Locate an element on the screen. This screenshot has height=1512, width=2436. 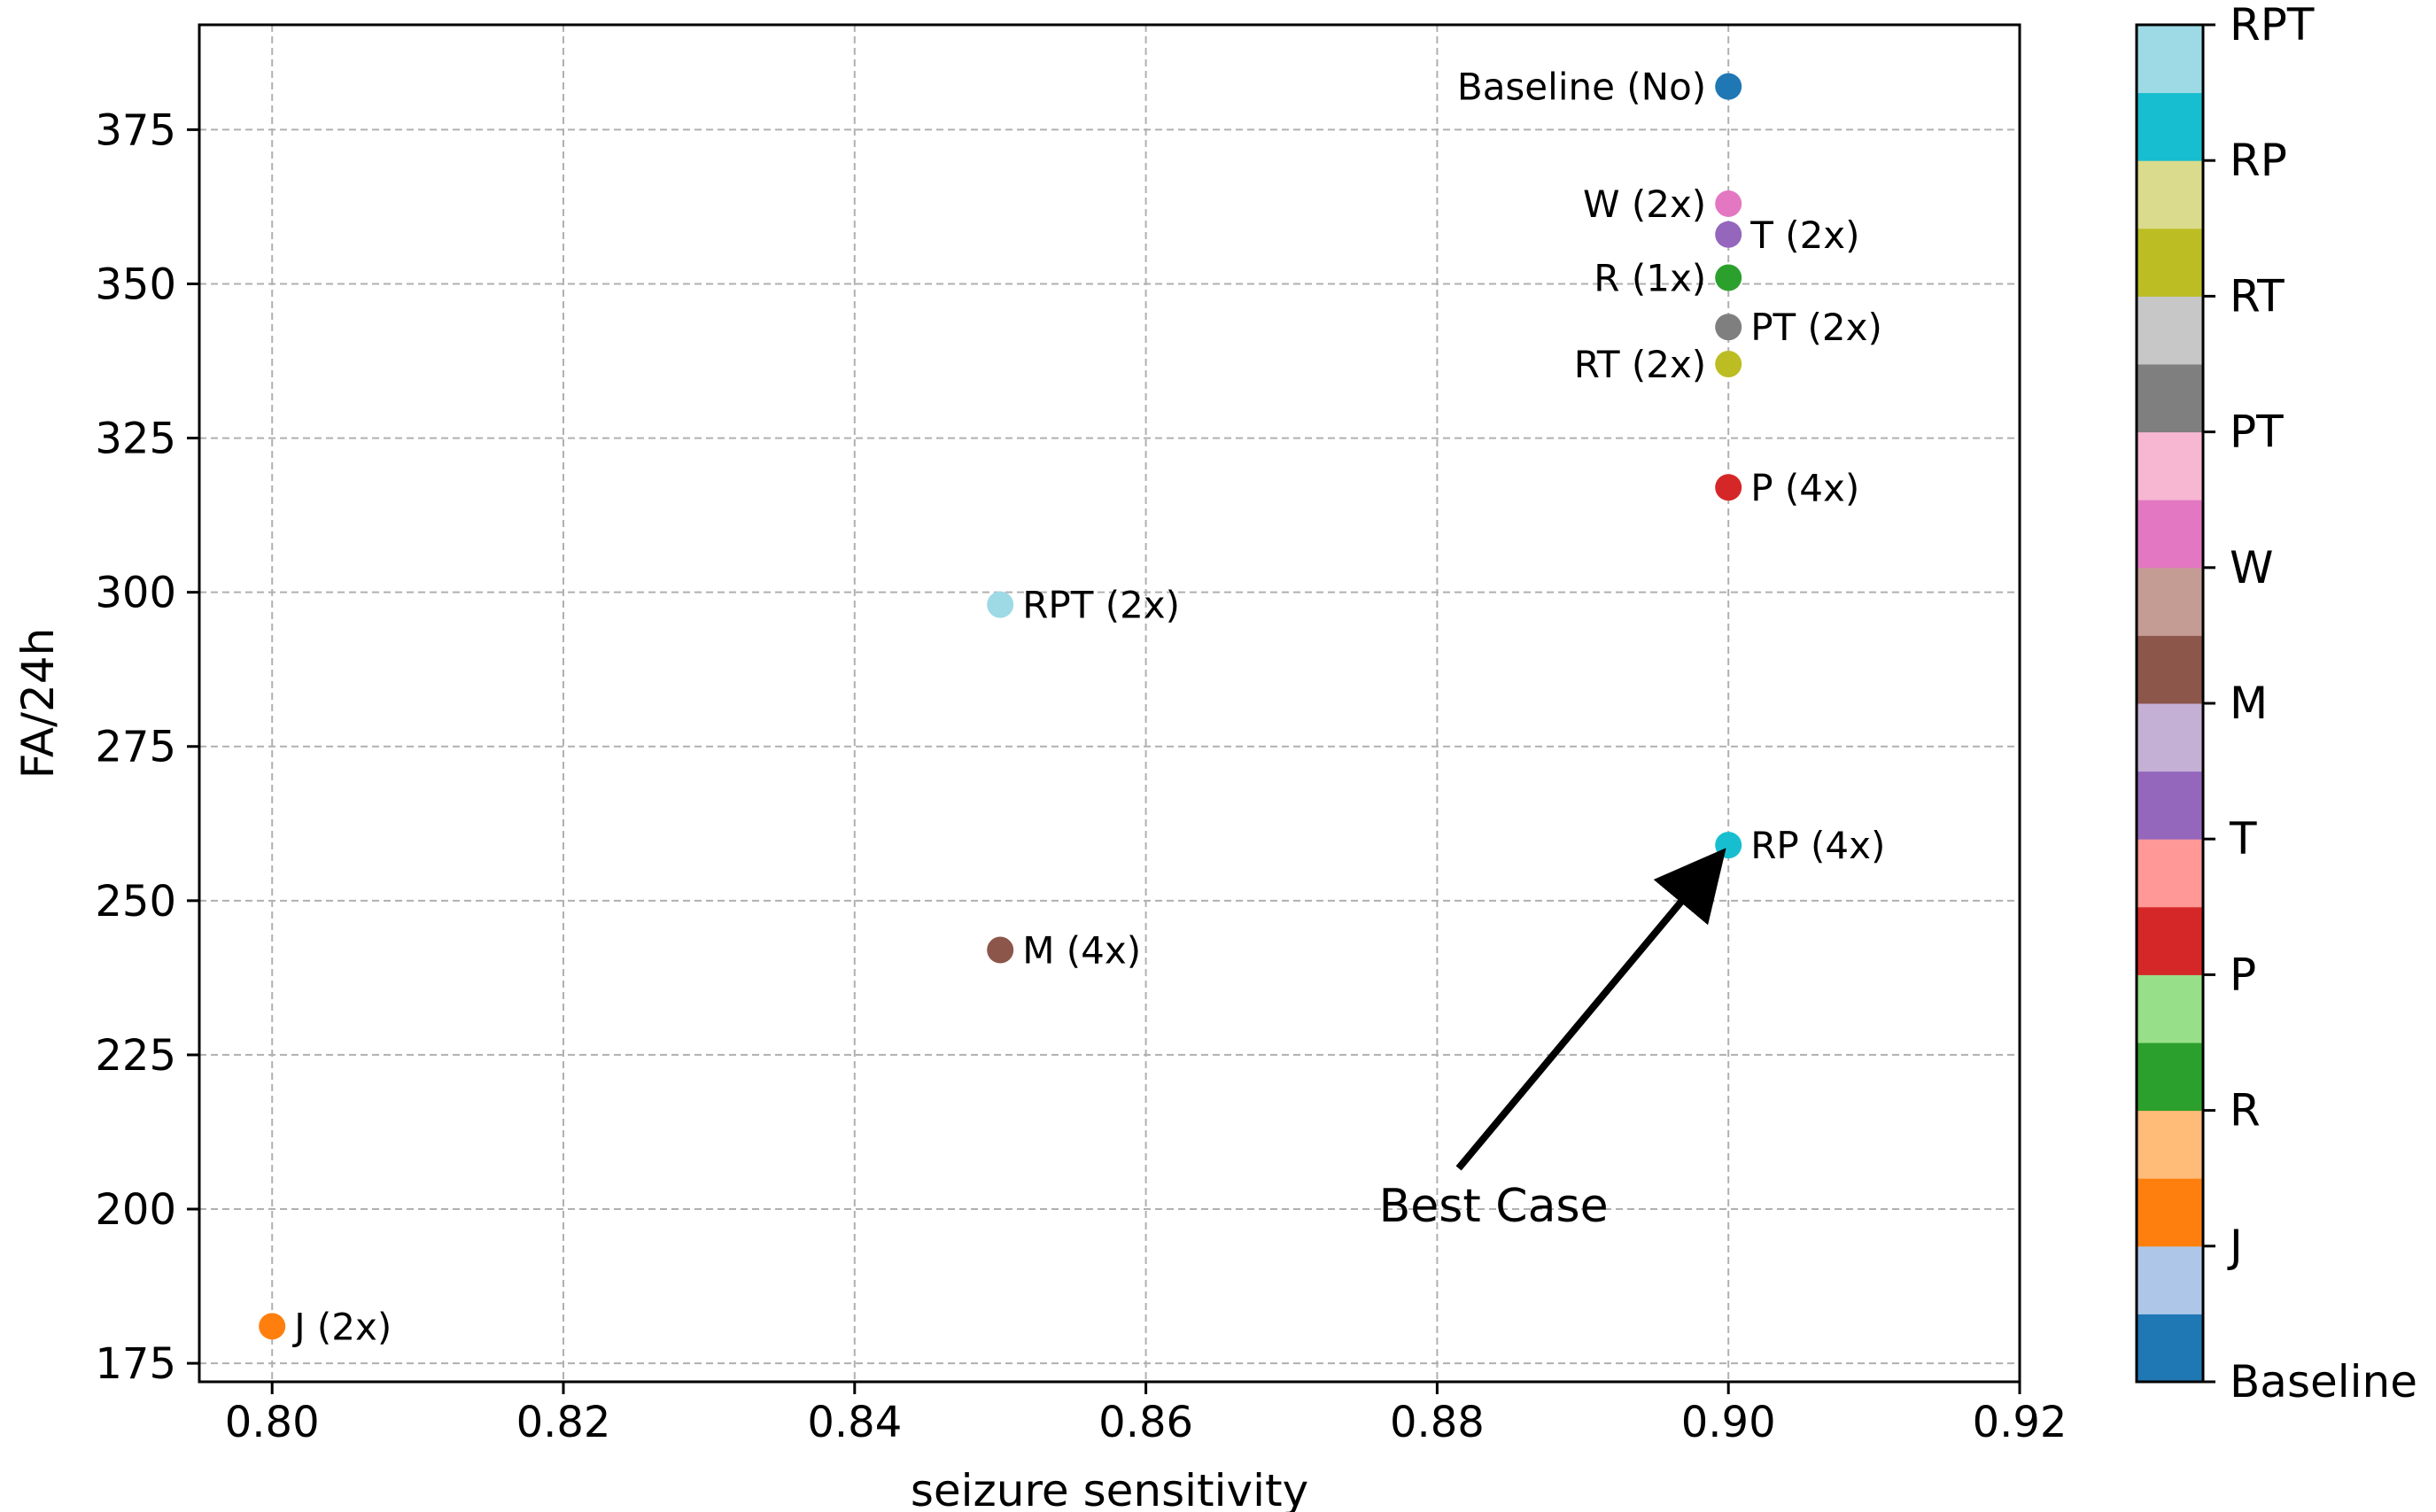
colorbar-tick-label: P is located at coordinates (2243, 974).